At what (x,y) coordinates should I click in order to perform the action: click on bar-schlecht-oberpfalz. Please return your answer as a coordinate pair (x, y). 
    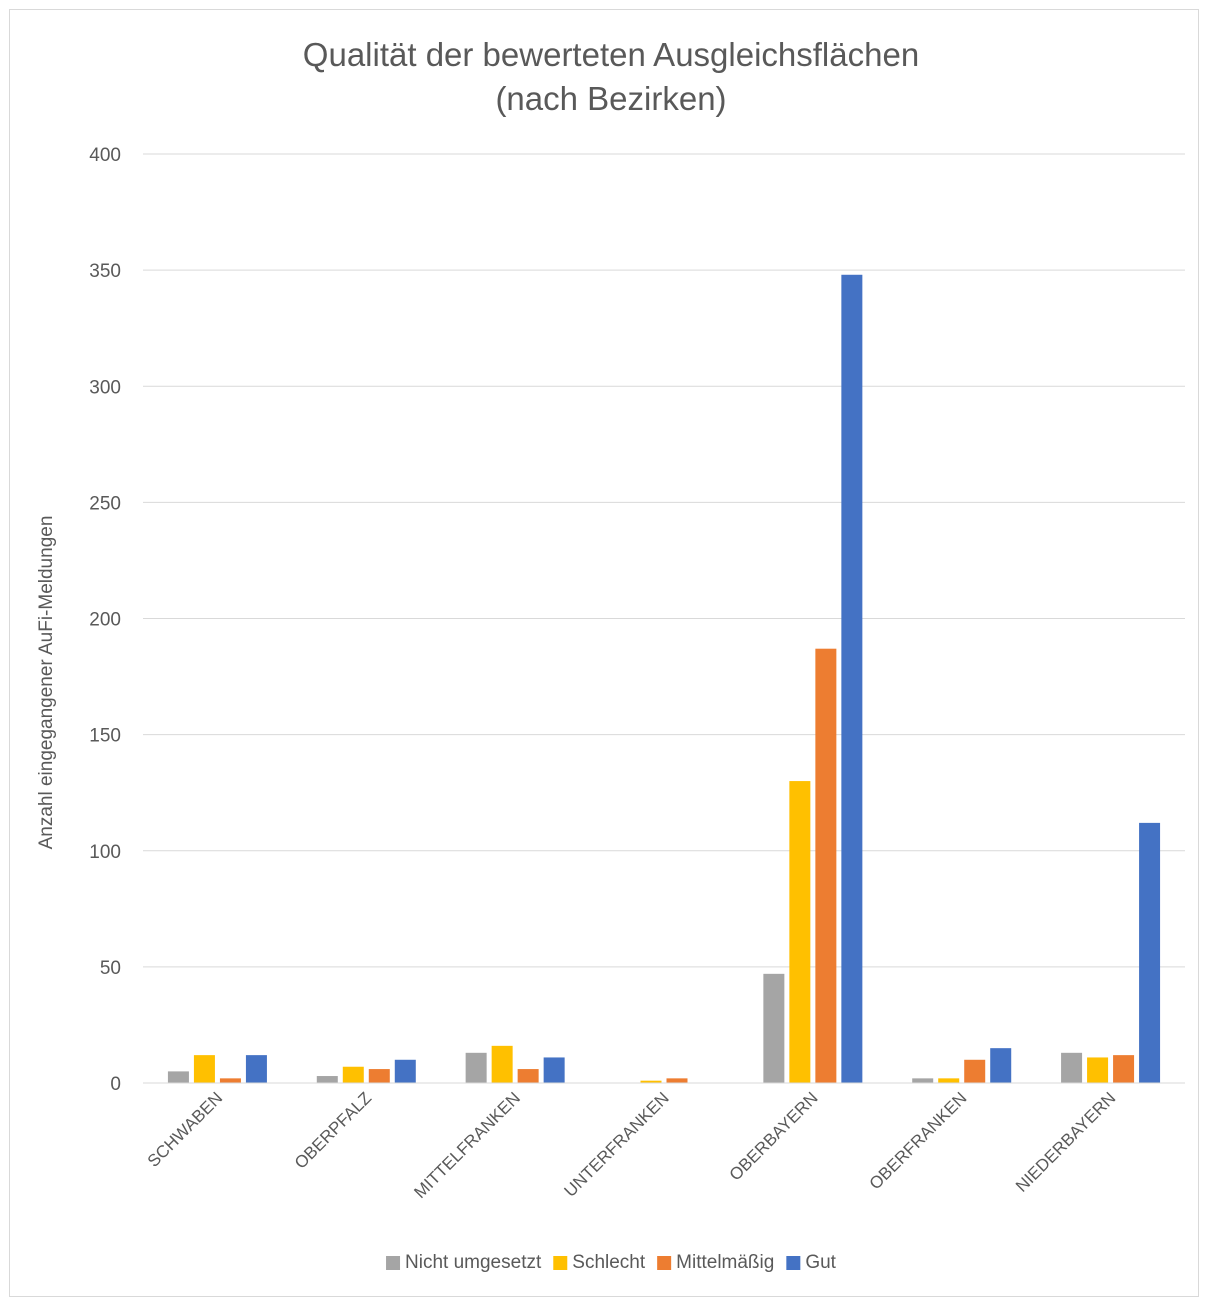
    Looking at the image, I should click on (353, 1074).